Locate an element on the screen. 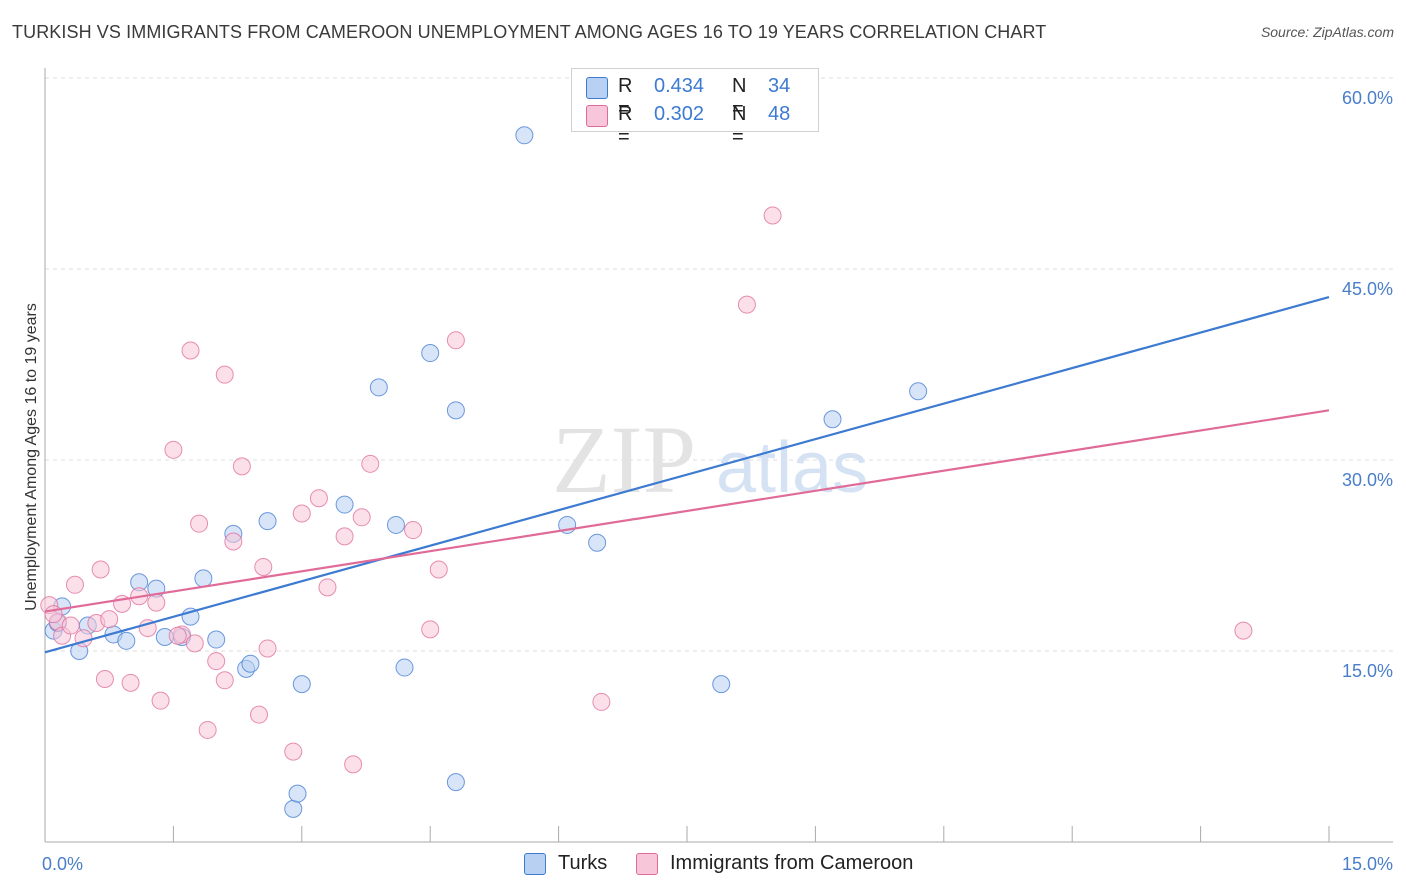 The width and height of the screenshot is (1406, 892). legend-n-value: 48 is located at coordinates (779, 114).